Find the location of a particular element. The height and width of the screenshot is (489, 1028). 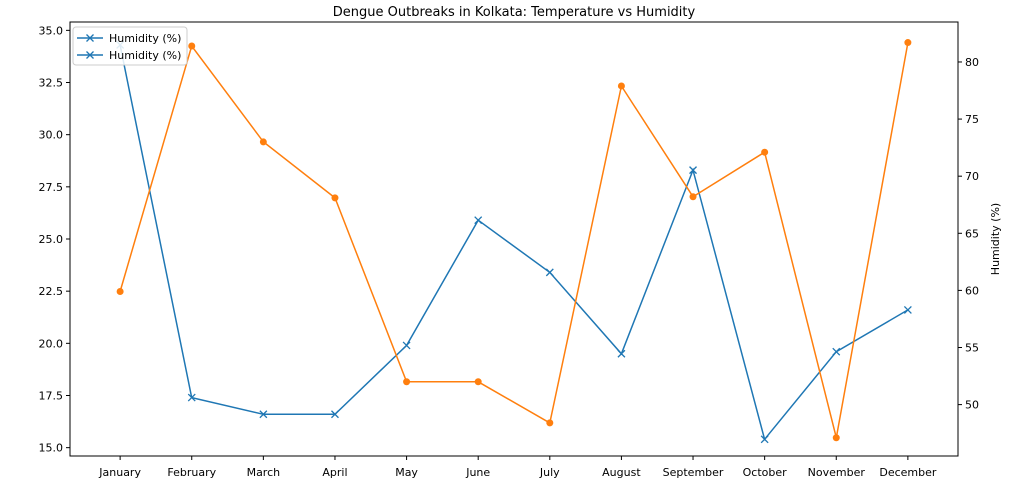

x-tick-label: April is located at coordinates (334, 472).